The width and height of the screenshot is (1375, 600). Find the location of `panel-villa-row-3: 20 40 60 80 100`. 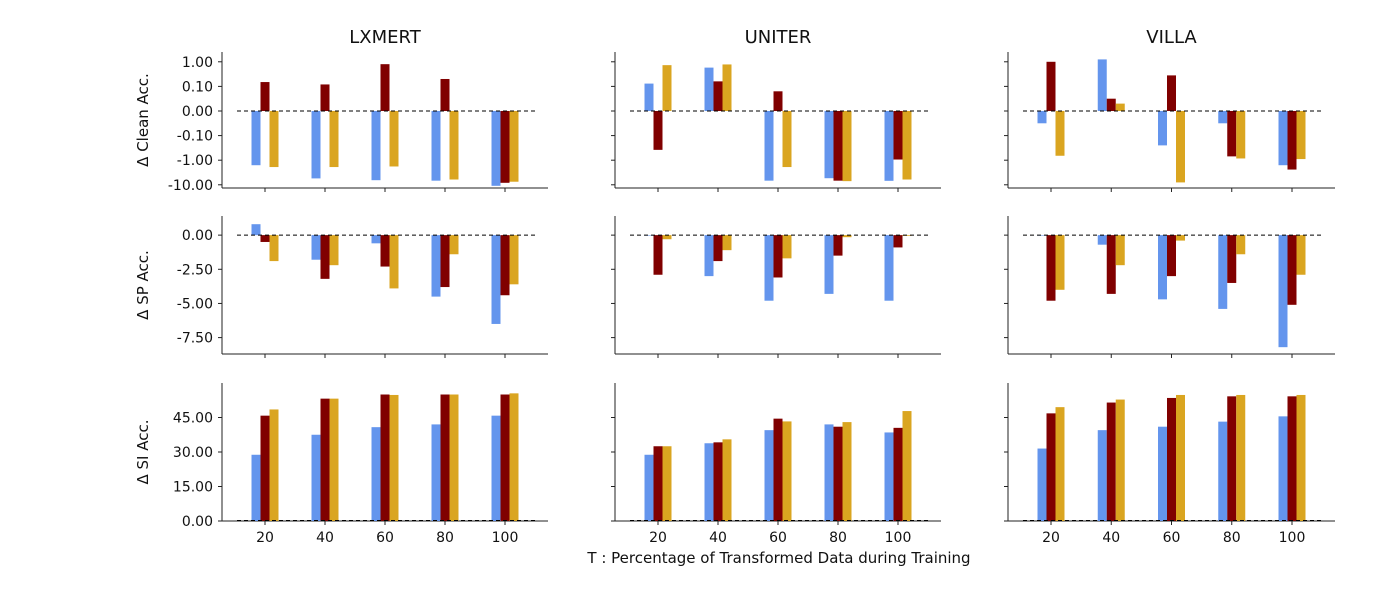

panel-villa-row-3: 20 40 60 80 100 is located at coordinates (1169, 464).